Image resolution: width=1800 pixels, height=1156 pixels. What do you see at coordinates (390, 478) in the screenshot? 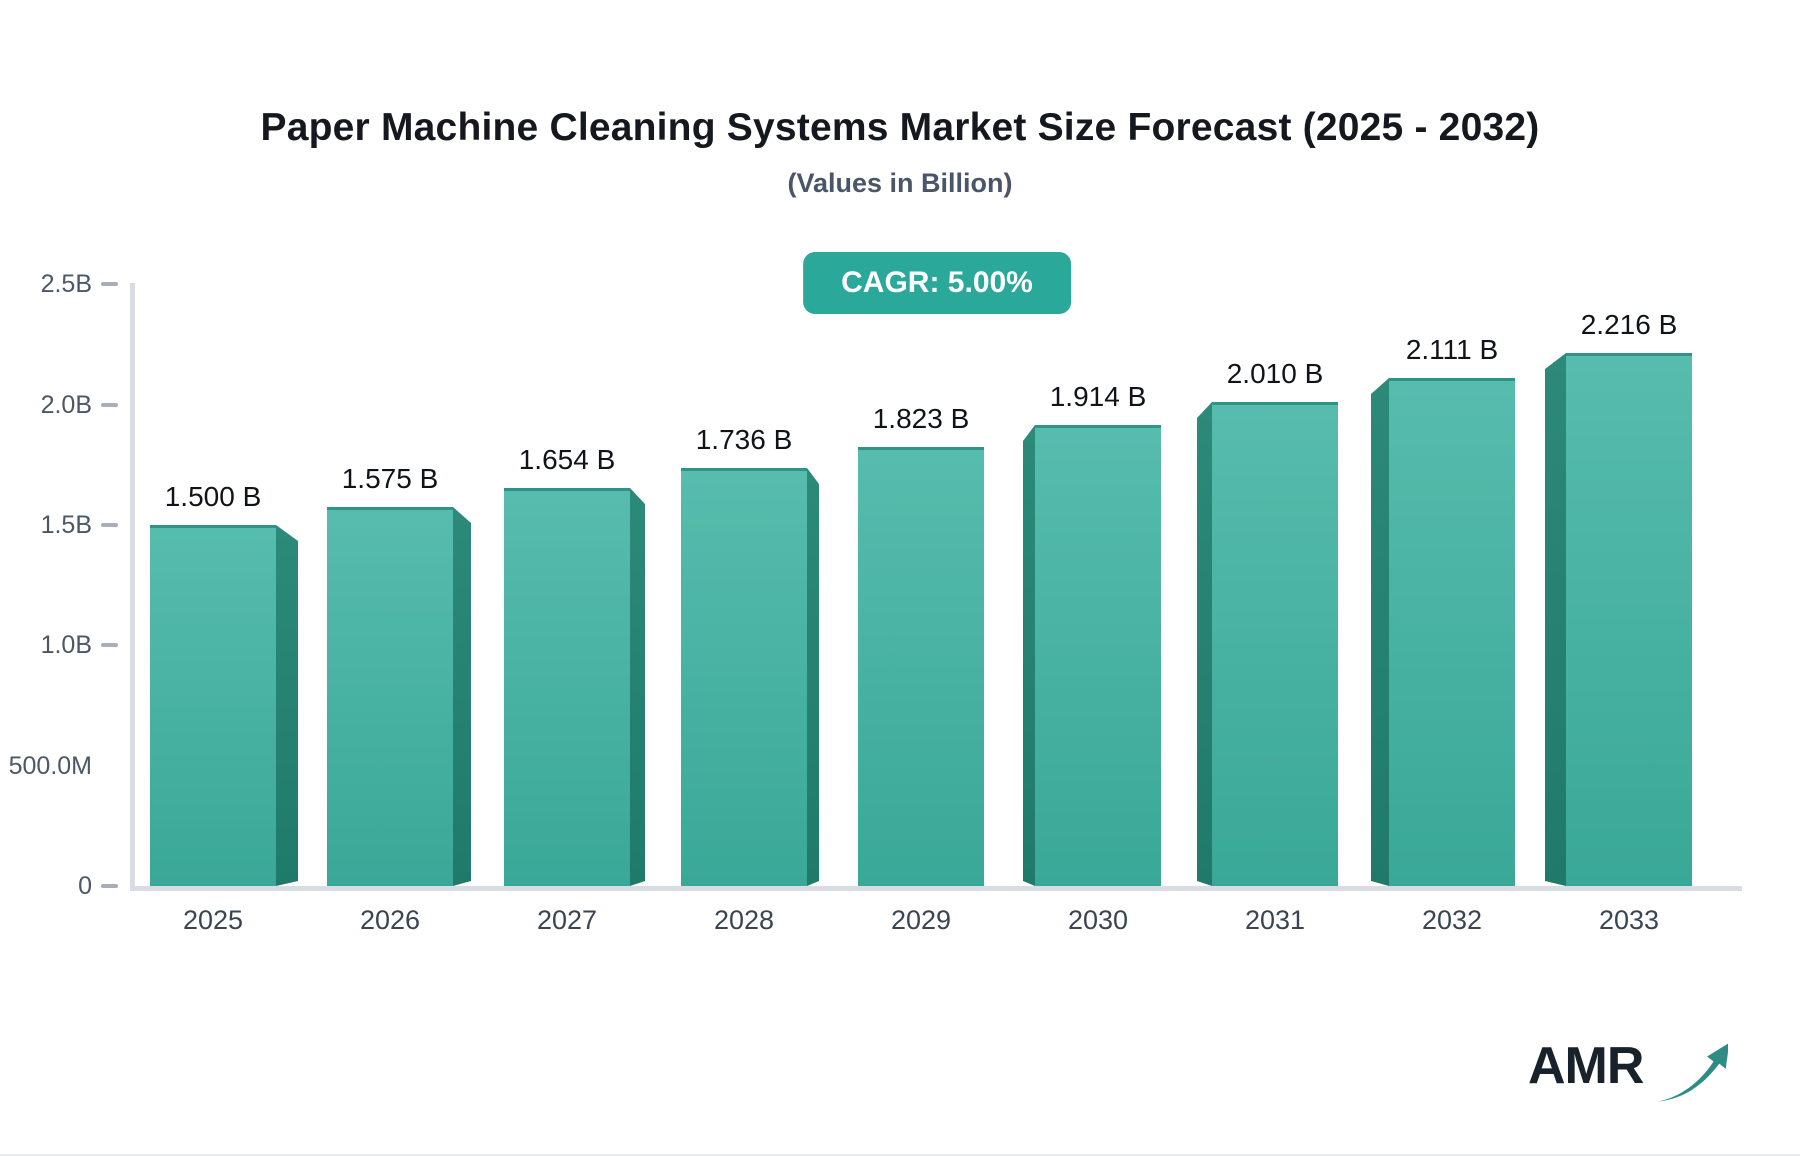
I see `bar-value-label-2026: 1.575 B` at bounding box center [390, 478].